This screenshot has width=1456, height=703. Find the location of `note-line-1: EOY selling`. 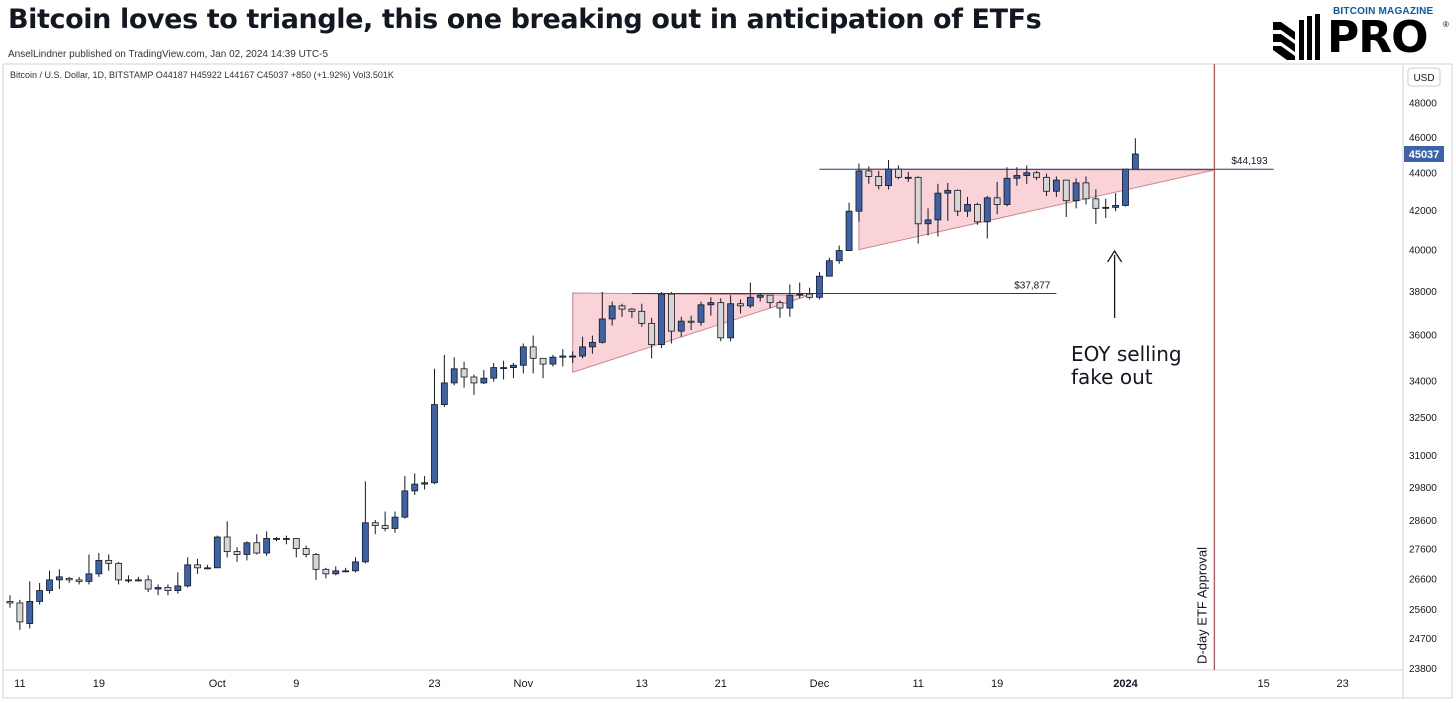

note-line-1: EOY selling is located at coordinates (1126, 354).